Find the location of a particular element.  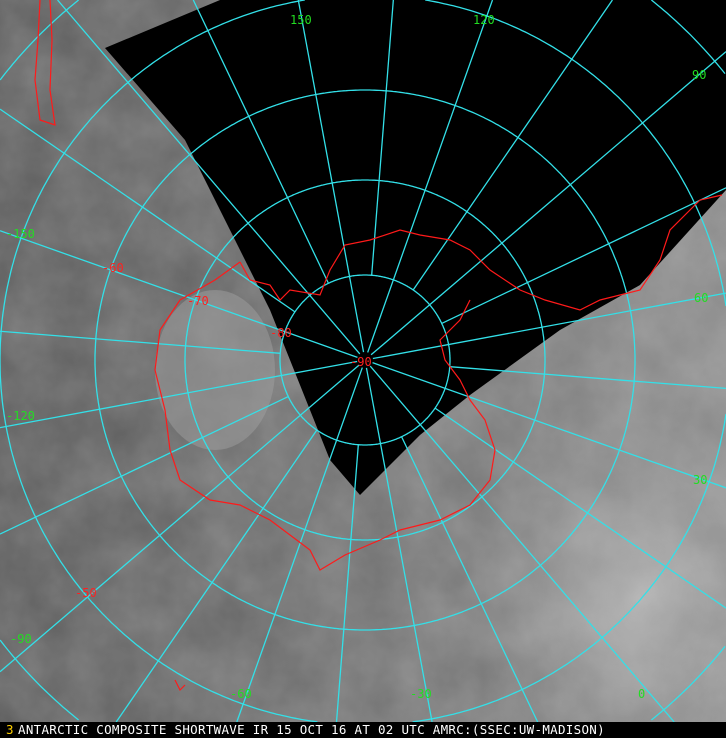

longitude-label: 0 is located at coordinates (641, 694).